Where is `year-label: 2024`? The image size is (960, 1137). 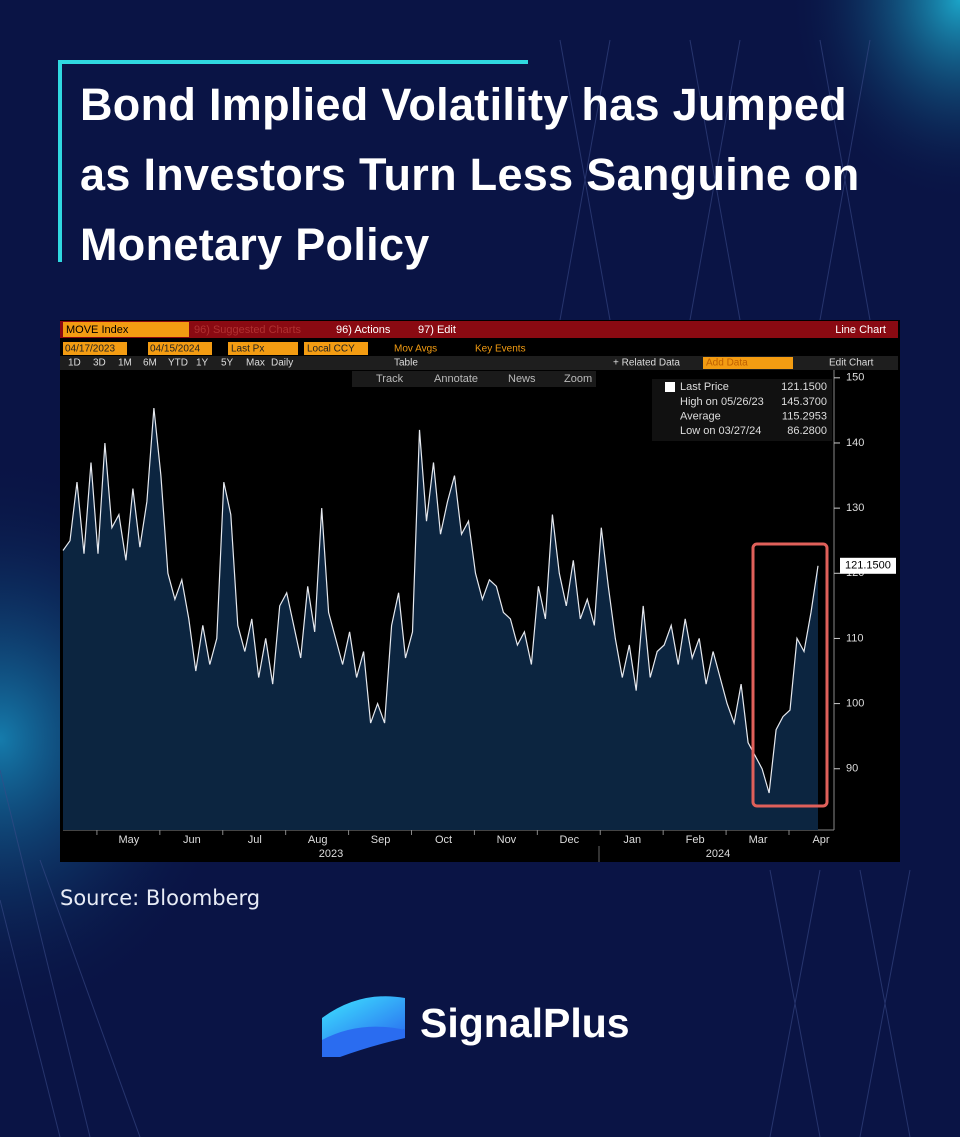
year-label: 2024 is located at coordinates (718, 854).